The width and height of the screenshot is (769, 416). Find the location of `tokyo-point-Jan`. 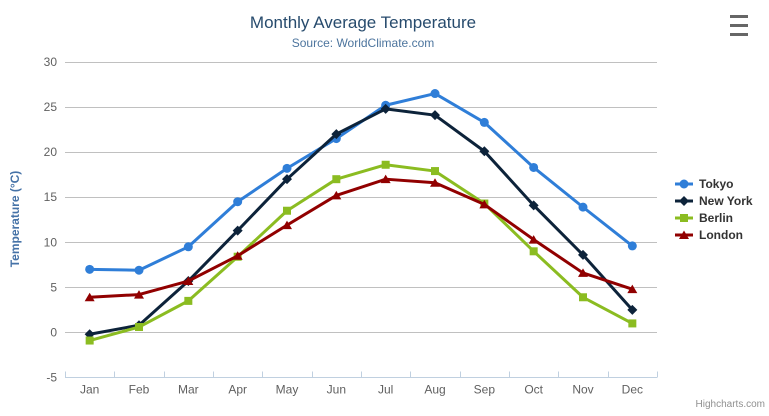

tokyo-point-Jan is located at coordinates (90, 269).